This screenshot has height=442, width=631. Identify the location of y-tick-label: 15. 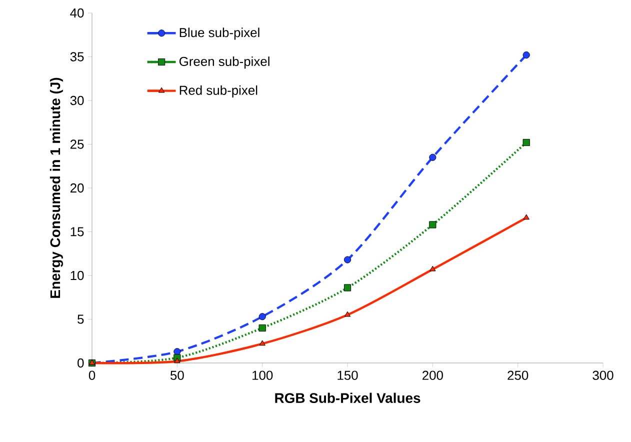
(77, 231).